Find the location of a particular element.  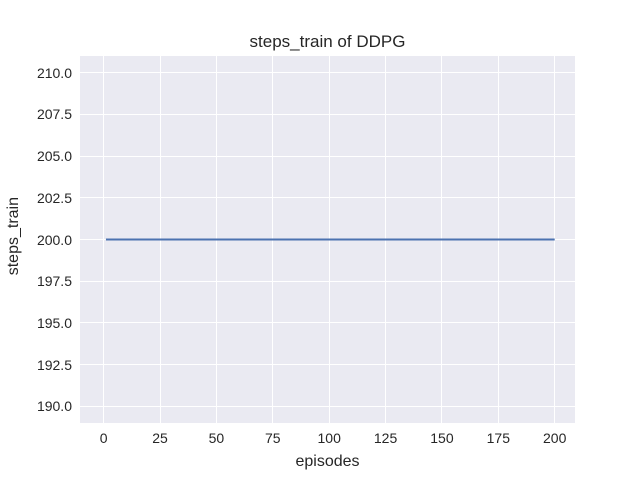

chart-title: steps_train of DDPG is located at coordinates (327, 41).